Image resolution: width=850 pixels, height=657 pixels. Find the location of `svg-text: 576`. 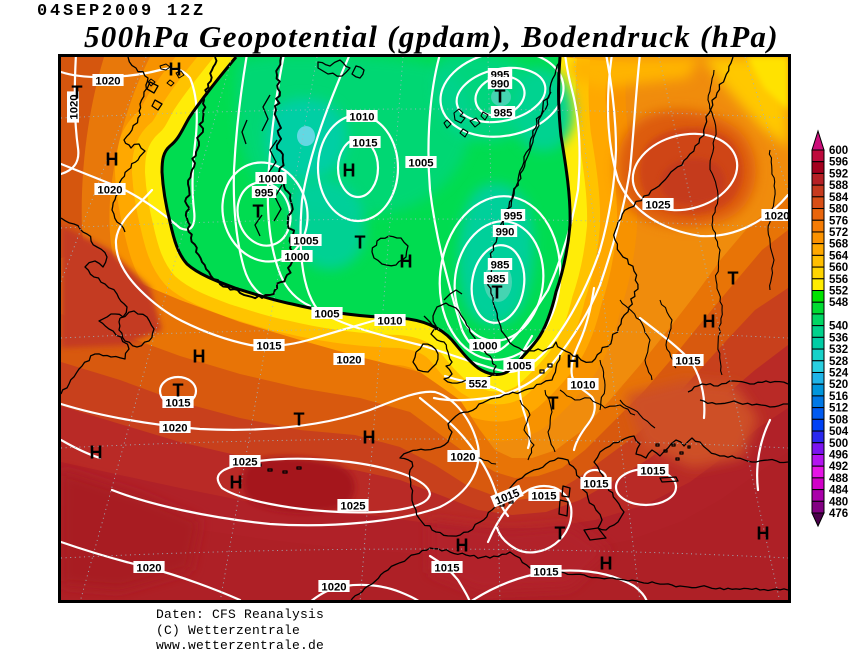

svg-text: 576 is located at coordinates (838, 221).